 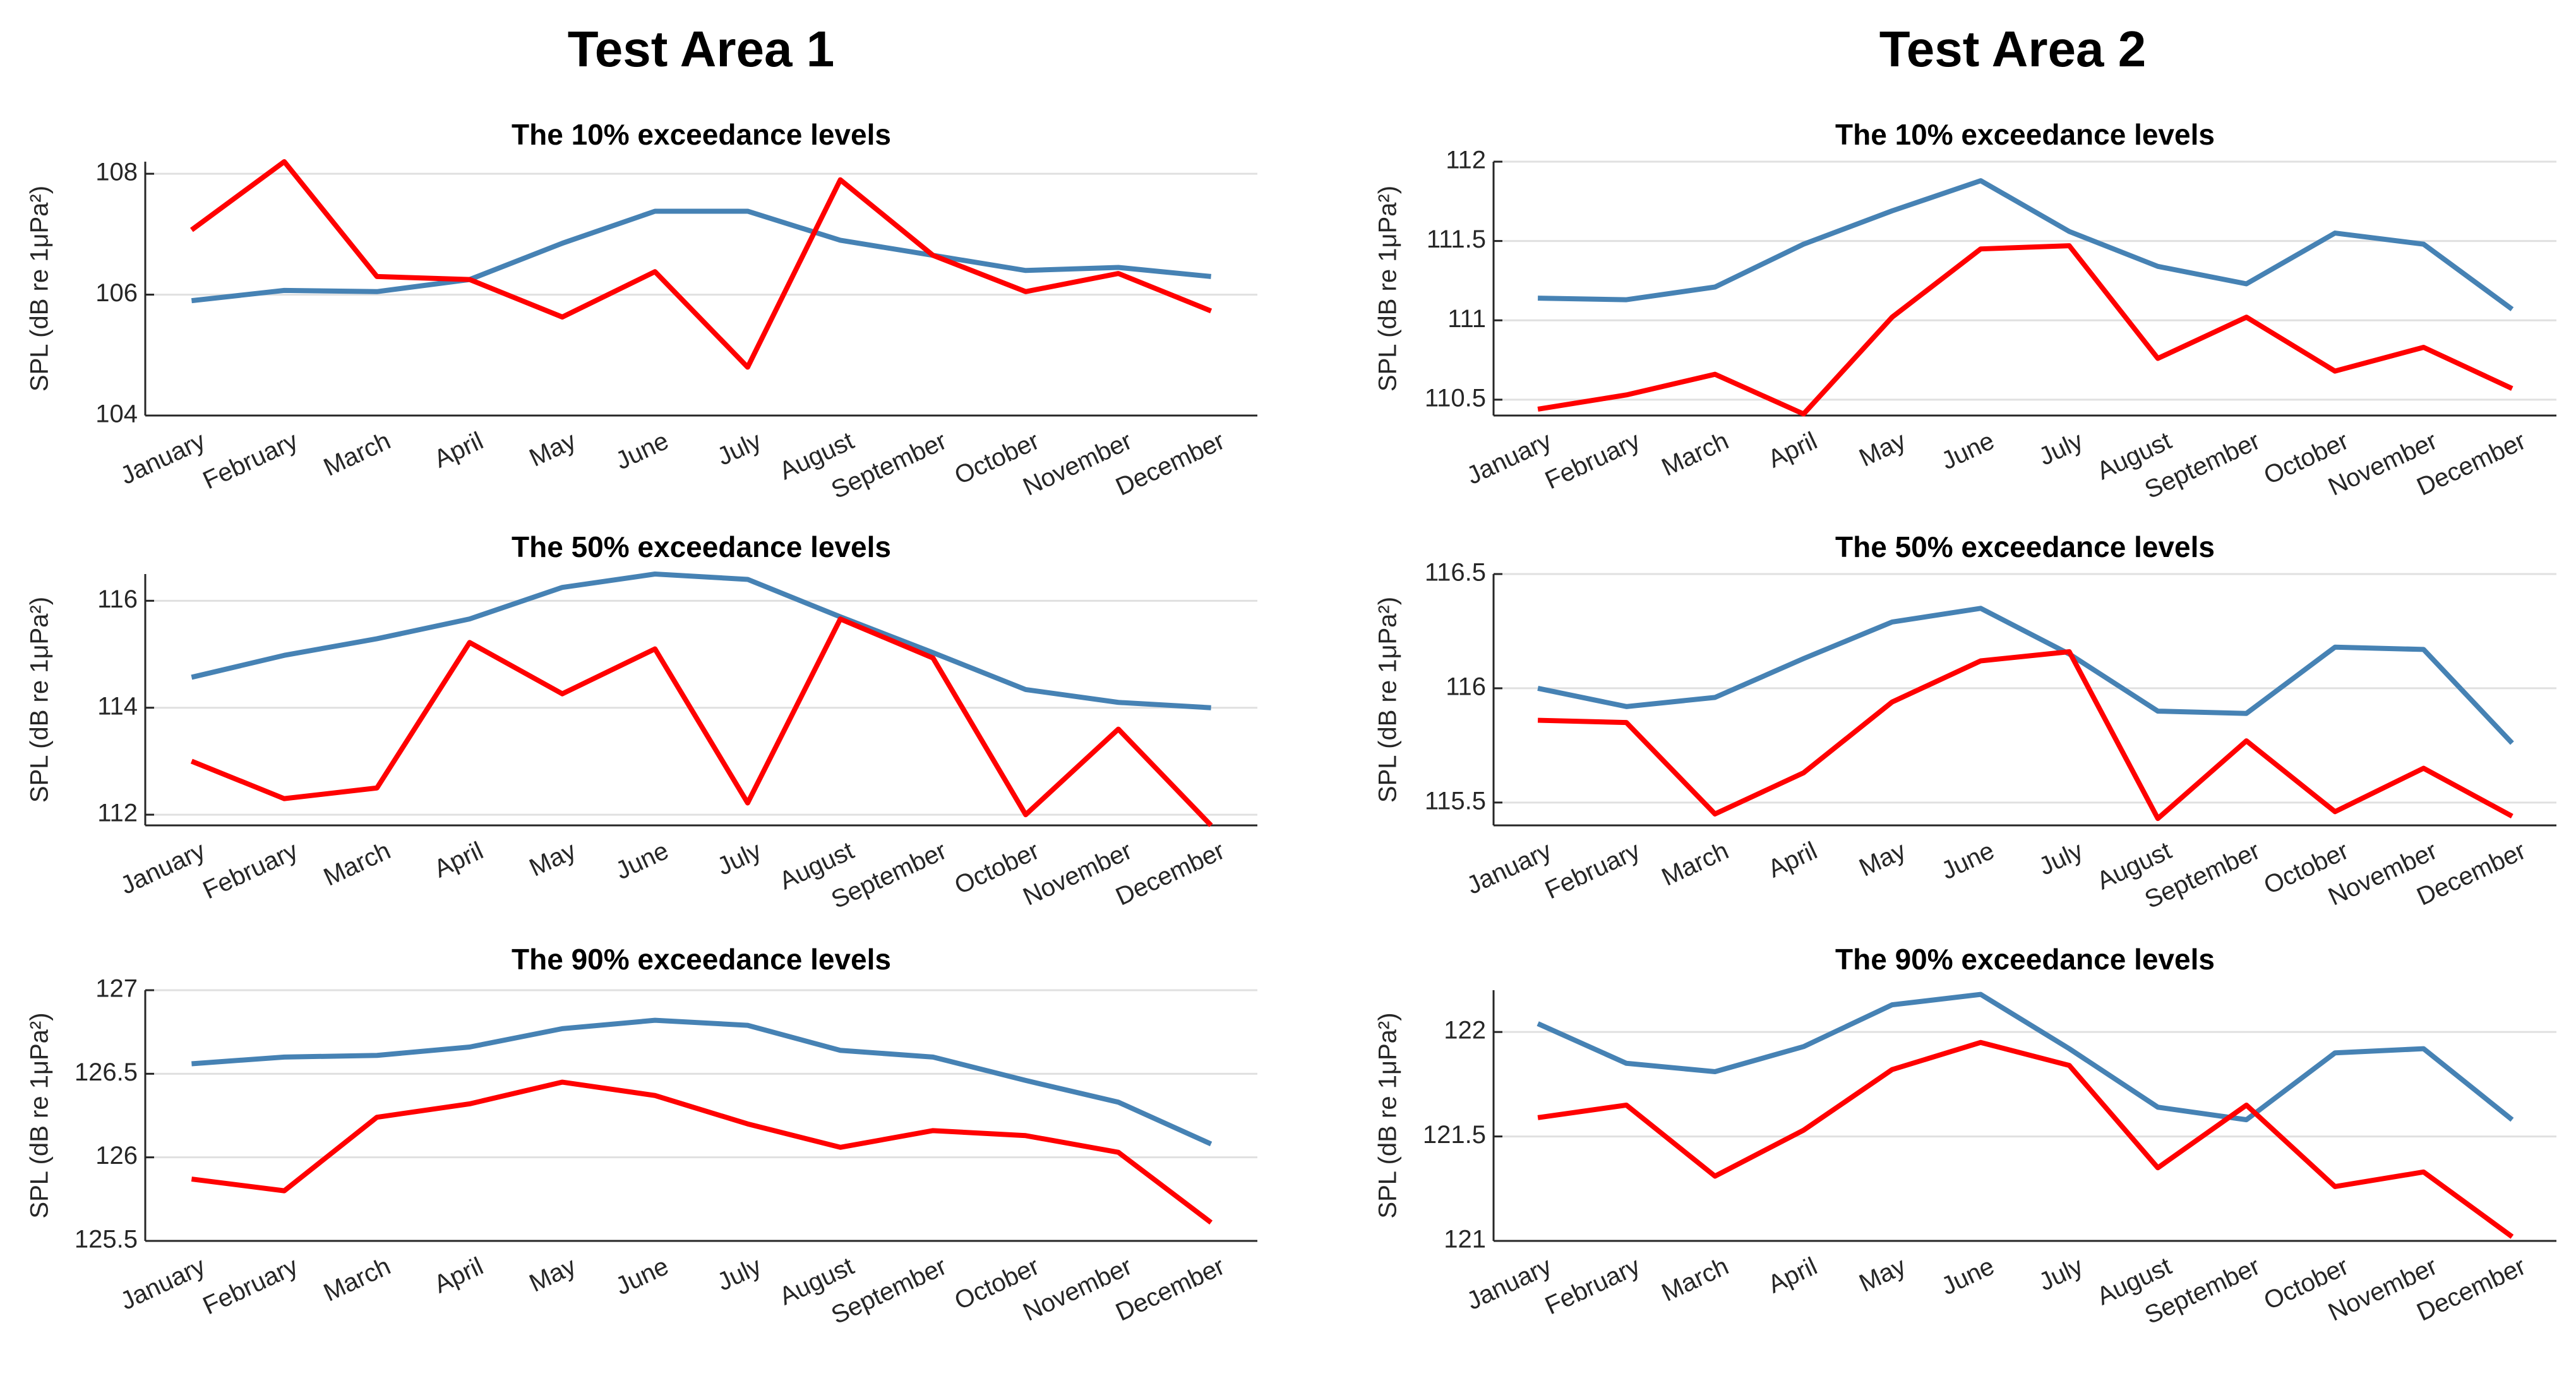 What do you see at coordinates (1455, 801) in the screenshot?
I see `y-tick-label: 115.5` at bounding box center [1455, 801].